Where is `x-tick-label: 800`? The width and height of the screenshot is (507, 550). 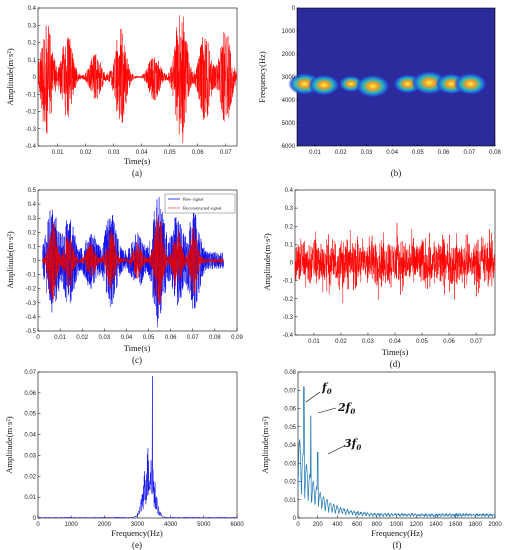
x-tick-label: 800 is located at coordinates (377, 525).